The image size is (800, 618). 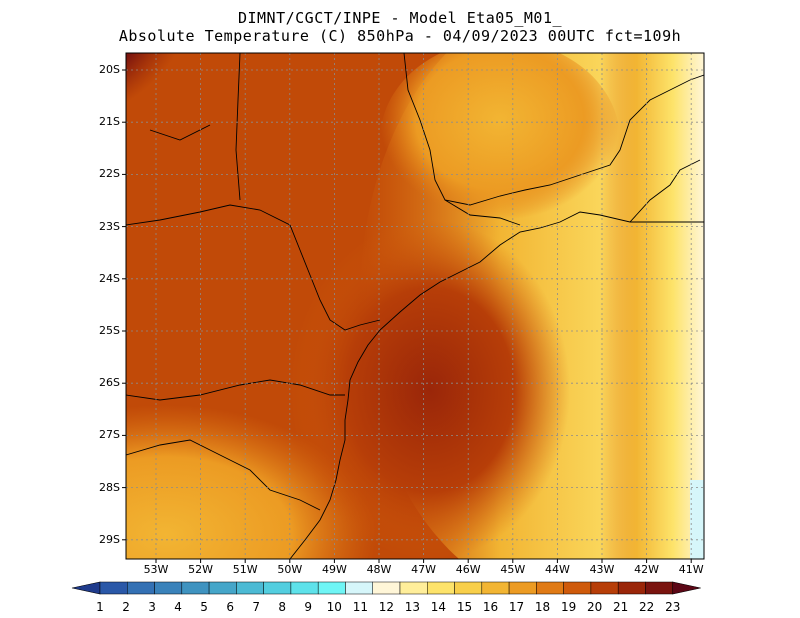 I want to click on lon-label: 47W, so click(x=424, y=569).